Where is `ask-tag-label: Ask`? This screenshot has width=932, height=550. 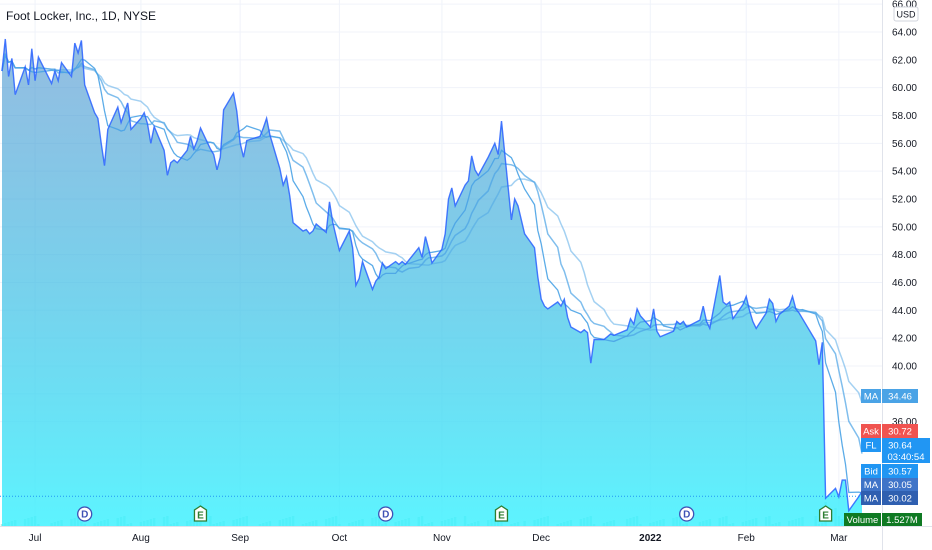 ask-tag-label: Ask is located at coordinates (871, 432).